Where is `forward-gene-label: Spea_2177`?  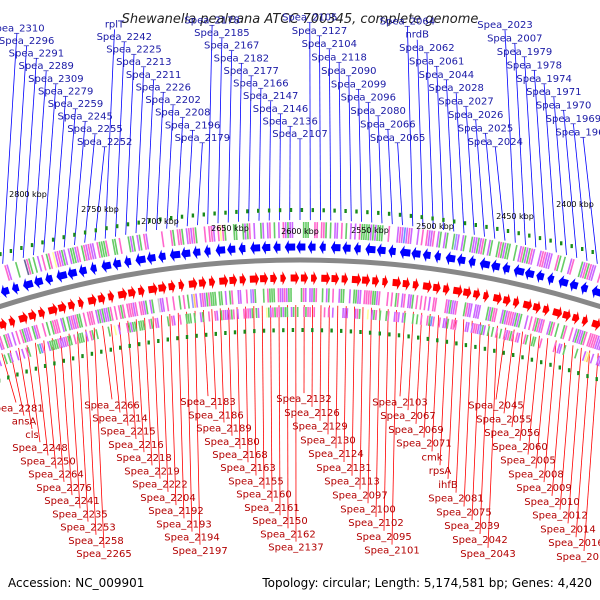
forward-gene-label: Spea_2177 is located at coordinates (250, 71).